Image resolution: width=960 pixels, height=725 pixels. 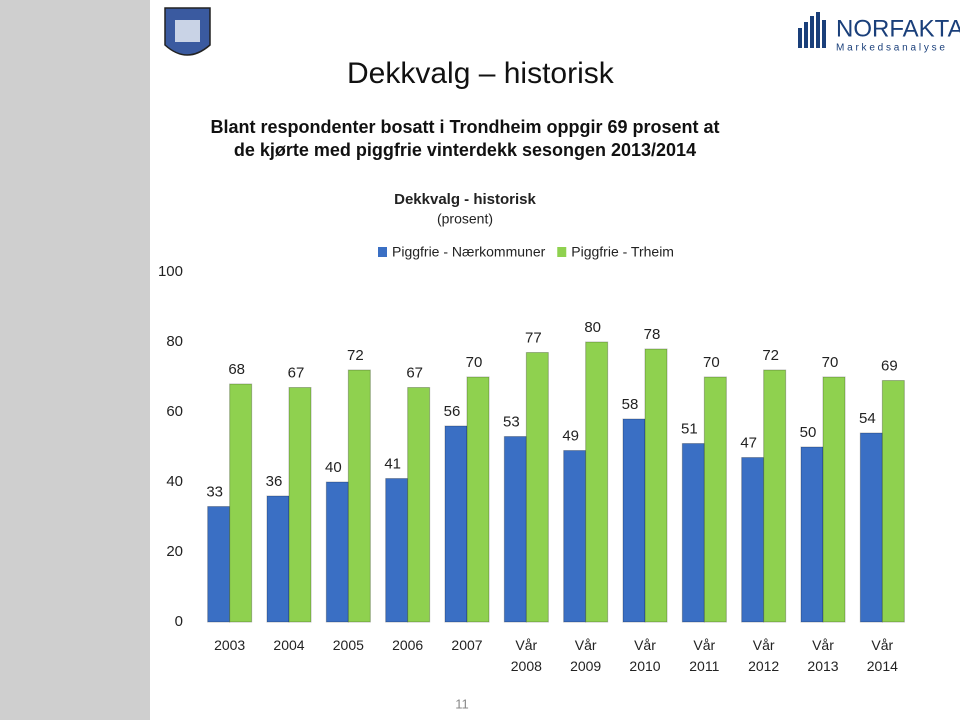 What do you see at coordinates (452, 411) in the screenshot?
I see `data-label: 56` at bounding box center [452, 411].